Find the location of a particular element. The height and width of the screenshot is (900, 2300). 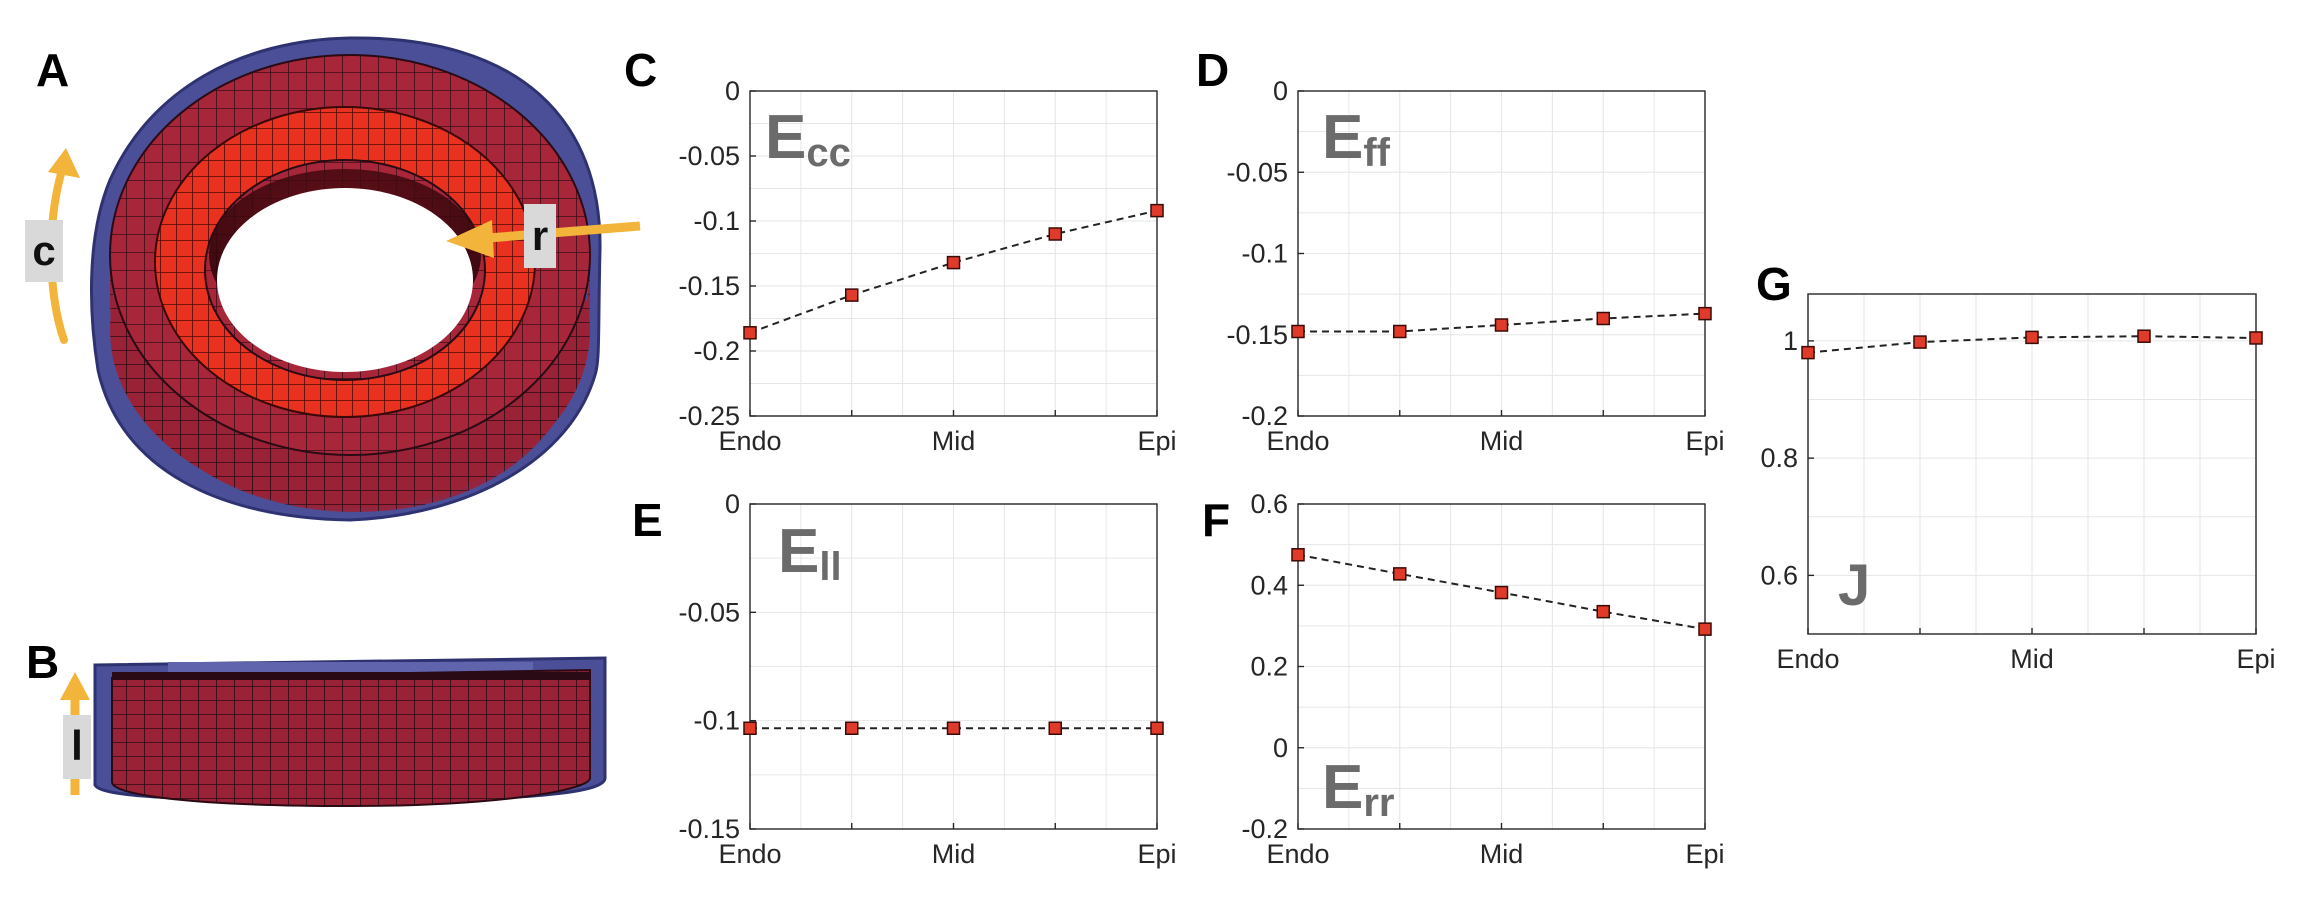

strain-label: J is located at coordinates (1854, 585).